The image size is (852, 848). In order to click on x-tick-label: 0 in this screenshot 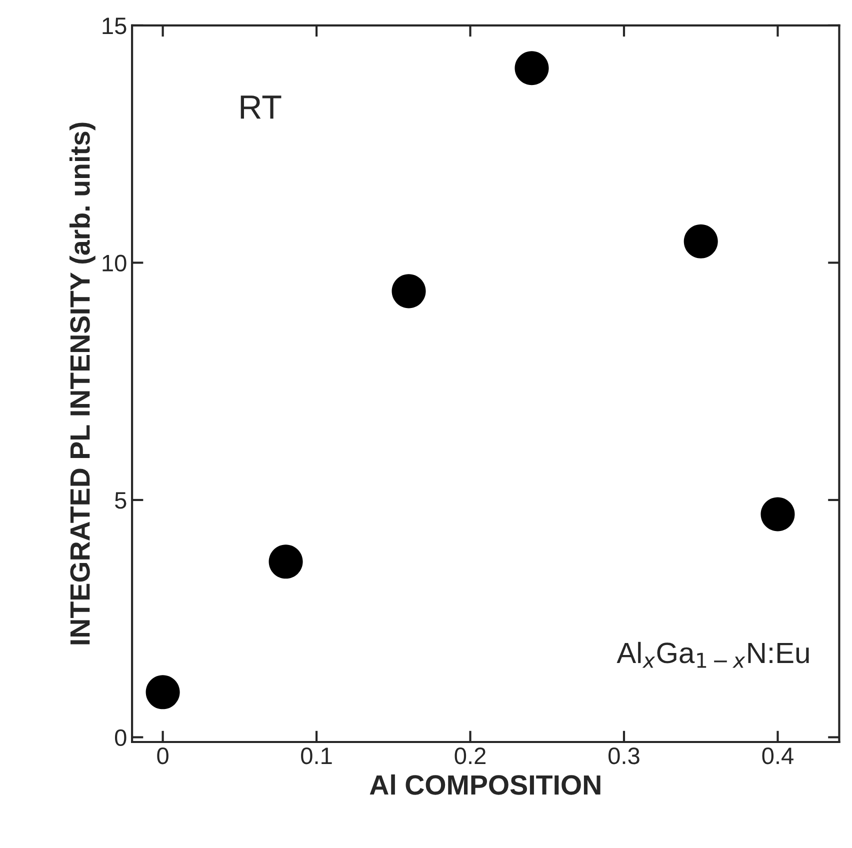, I will do `click(162, 755)`.